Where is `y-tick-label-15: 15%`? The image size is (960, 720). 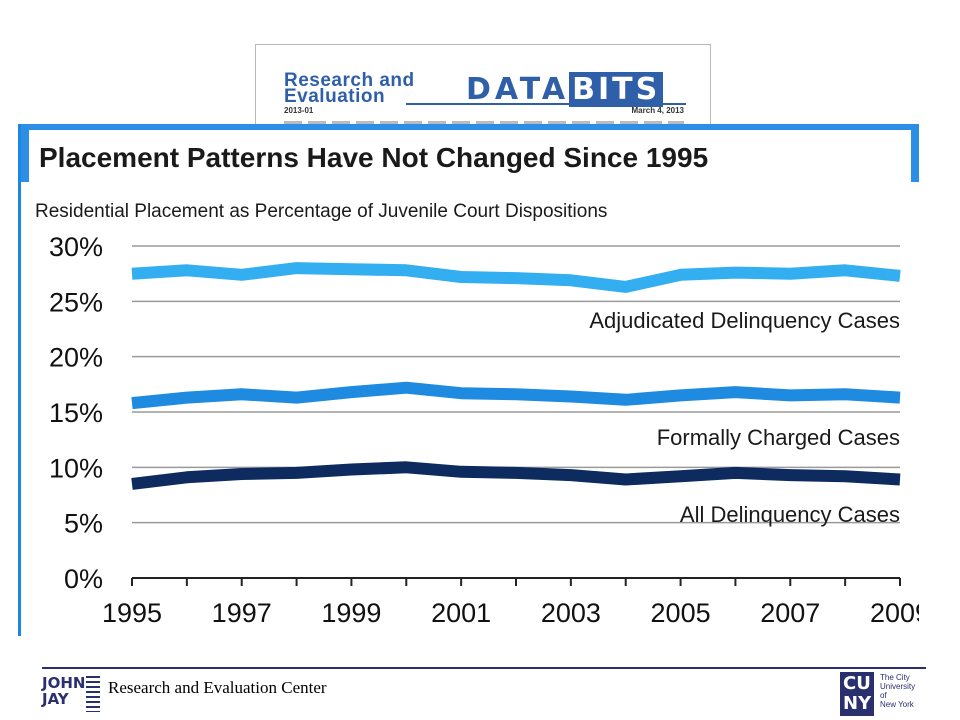 y-tick-label-15: 15% is located at coordinates (76, 413).